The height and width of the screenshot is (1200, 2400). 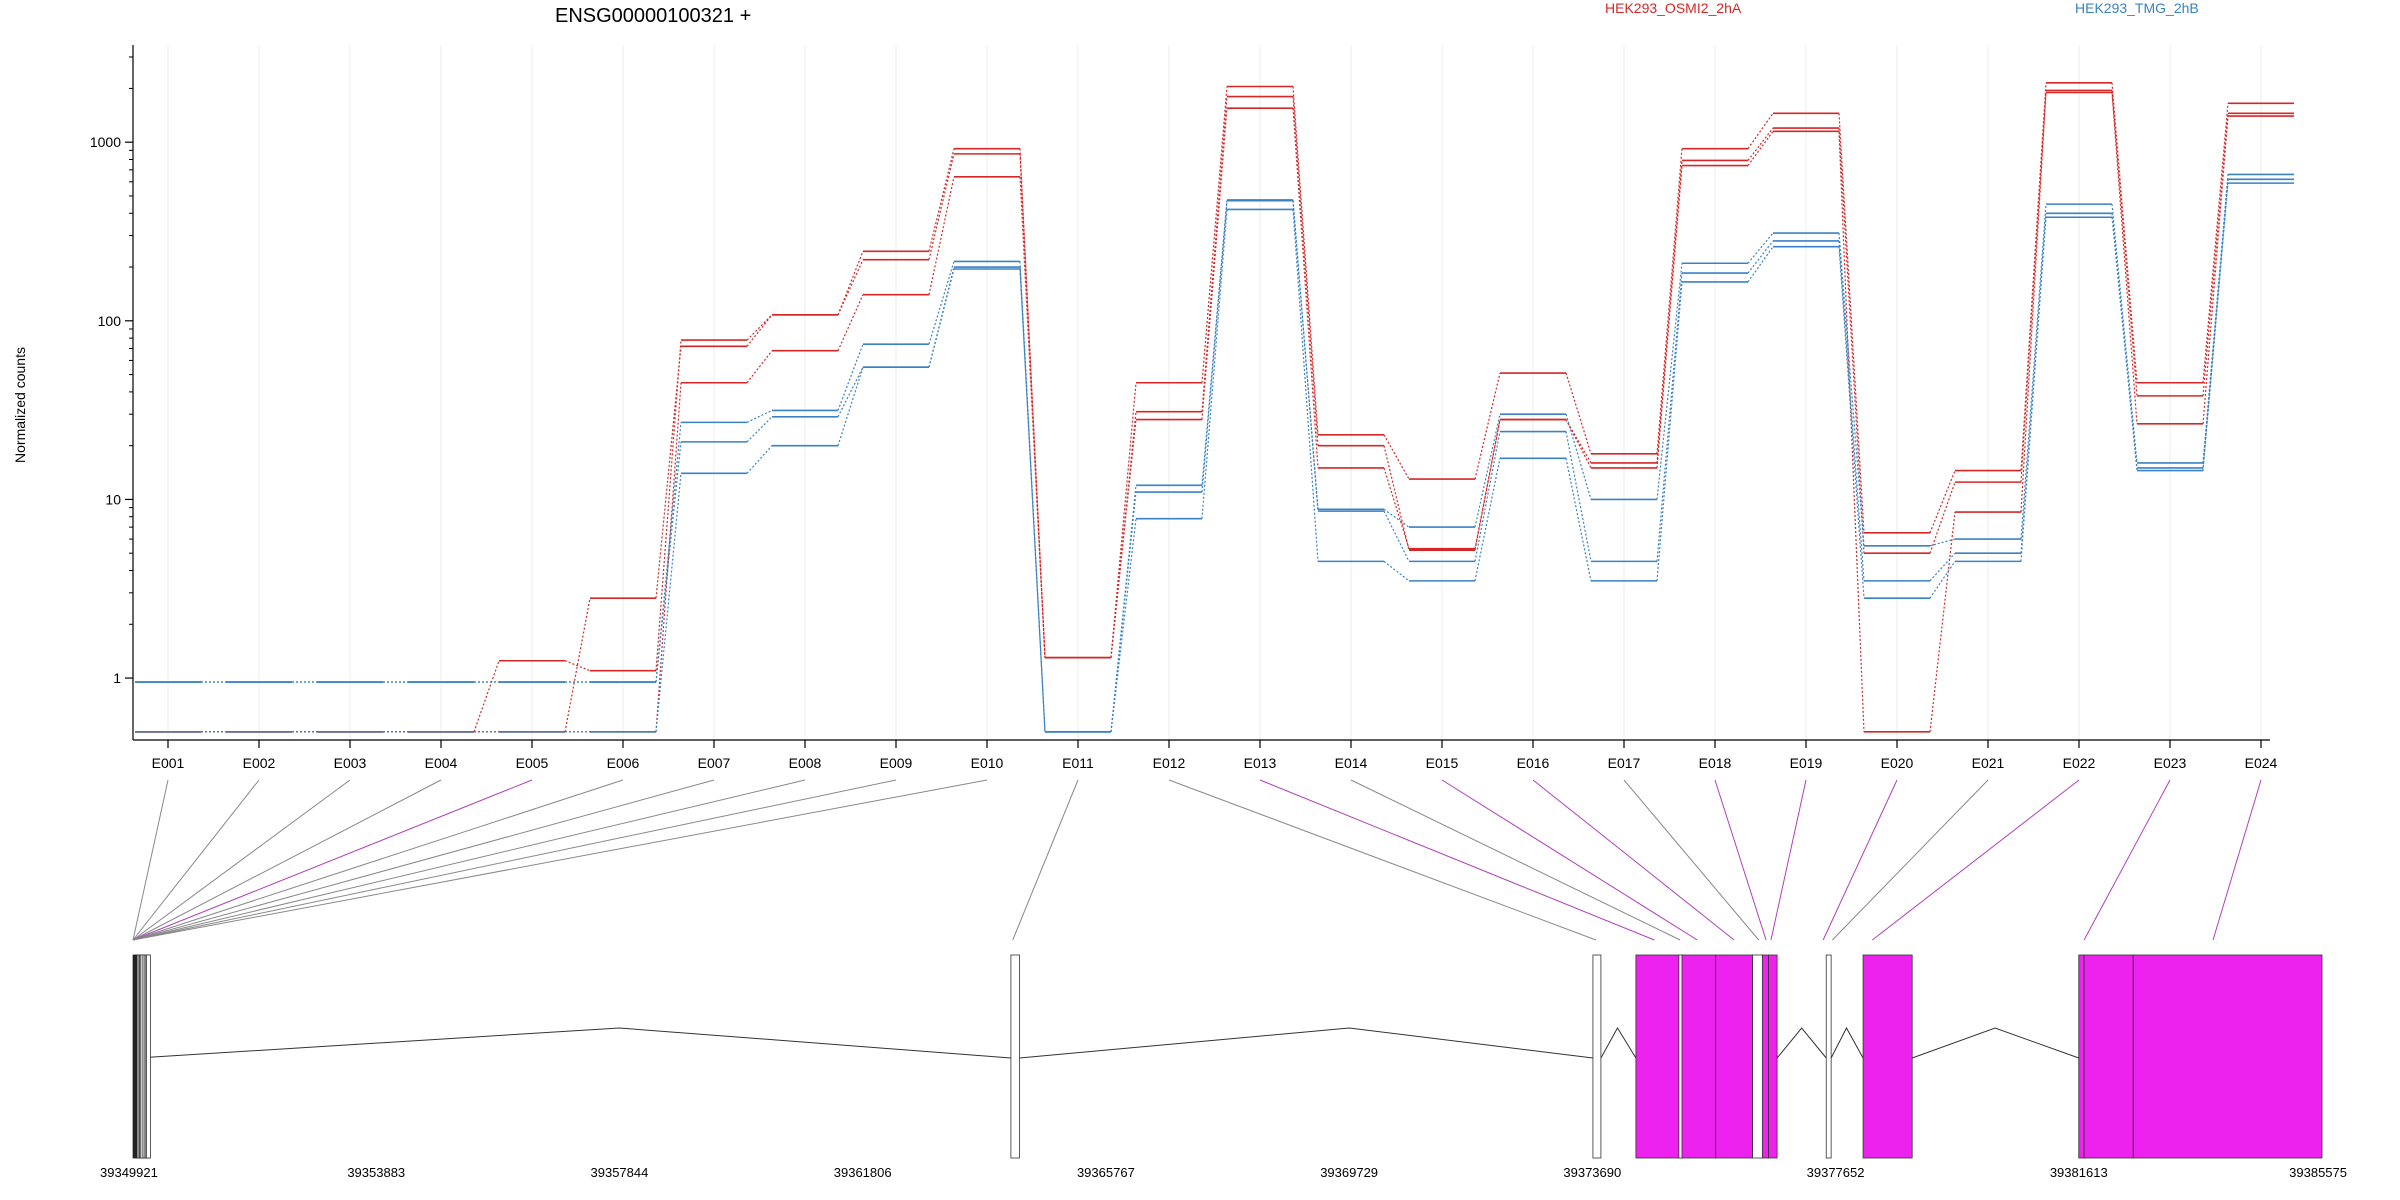 What do you see at coordinates (2081, 1056) in the screenshot?
I see `exon-e022` at bounding box center [2081, 1056].